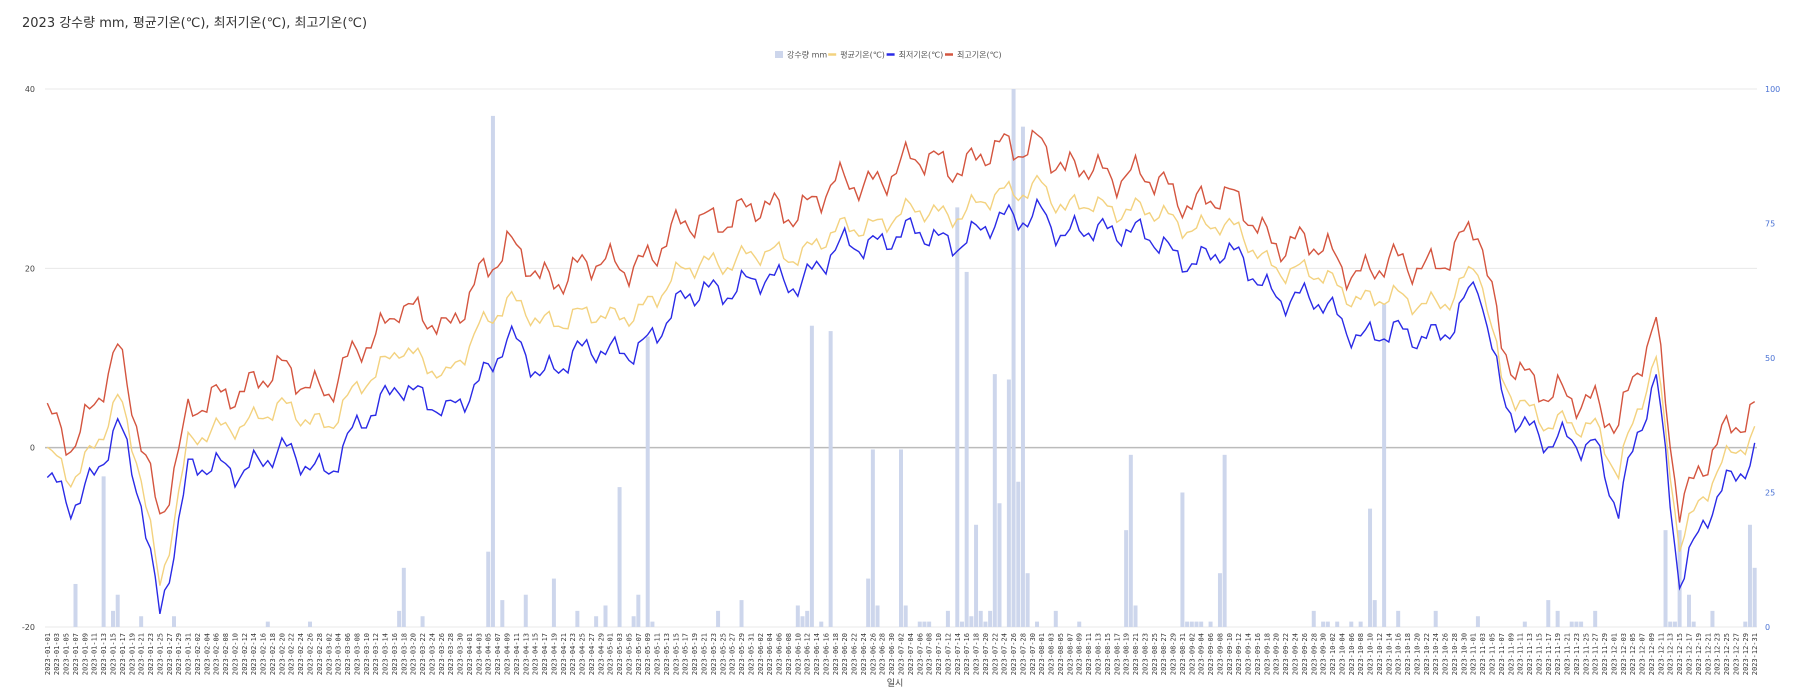 This screenshot has height=695, width=1793. What do you see at coordinates (1324, 654) in the screenshot?
I see `x-tick-label: 2023-09-30` at bounding box center [1324, 654].